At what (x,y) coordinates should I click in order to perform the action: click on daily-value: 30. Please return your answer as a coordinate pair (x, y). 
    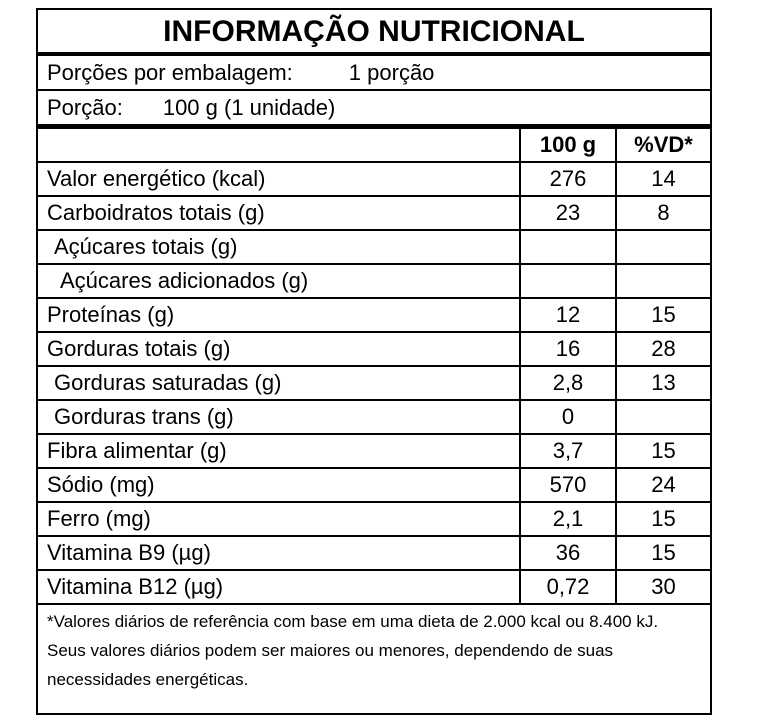
    Looking at the image, I should click on (662, 587).